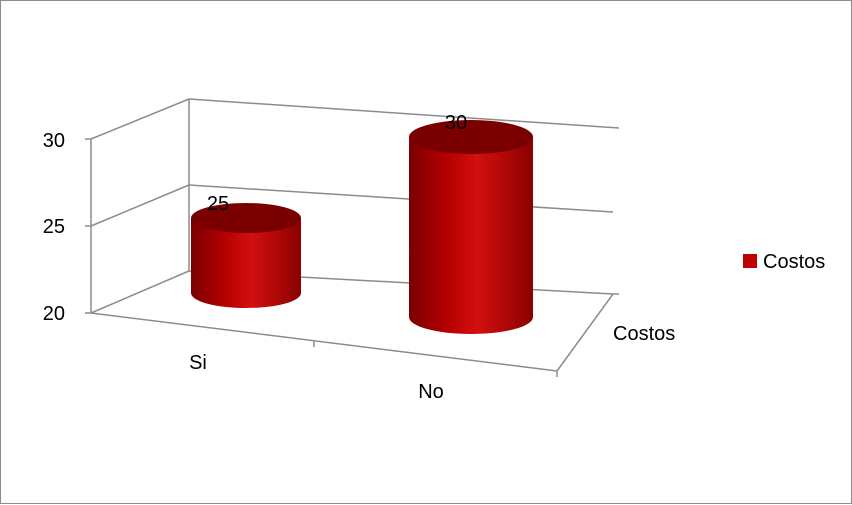 The height and width of the screenshot is (505, 852). I want to click on legend: Costos, so click(784, 262).